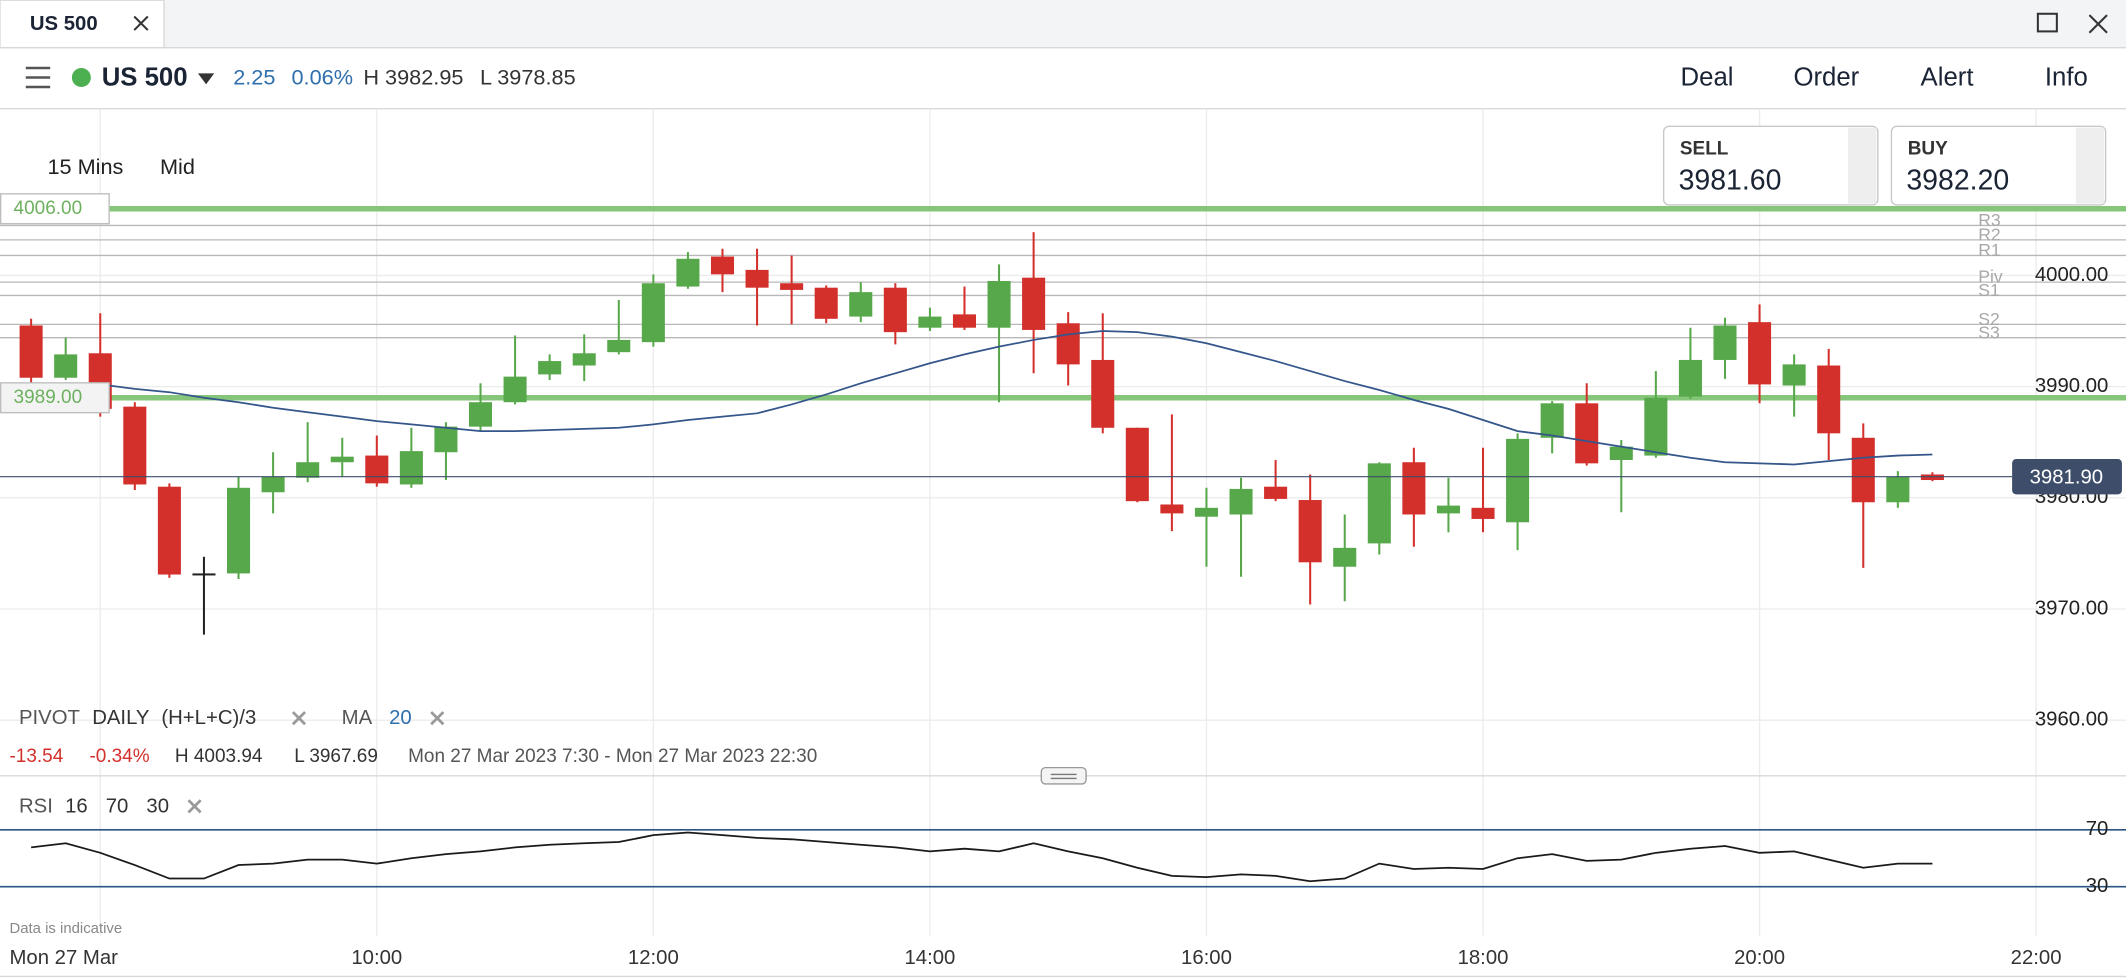  Describe the element at coordinates (2036, 958) in the screenshot. I see `x-tick-label: 22:00` at that location.